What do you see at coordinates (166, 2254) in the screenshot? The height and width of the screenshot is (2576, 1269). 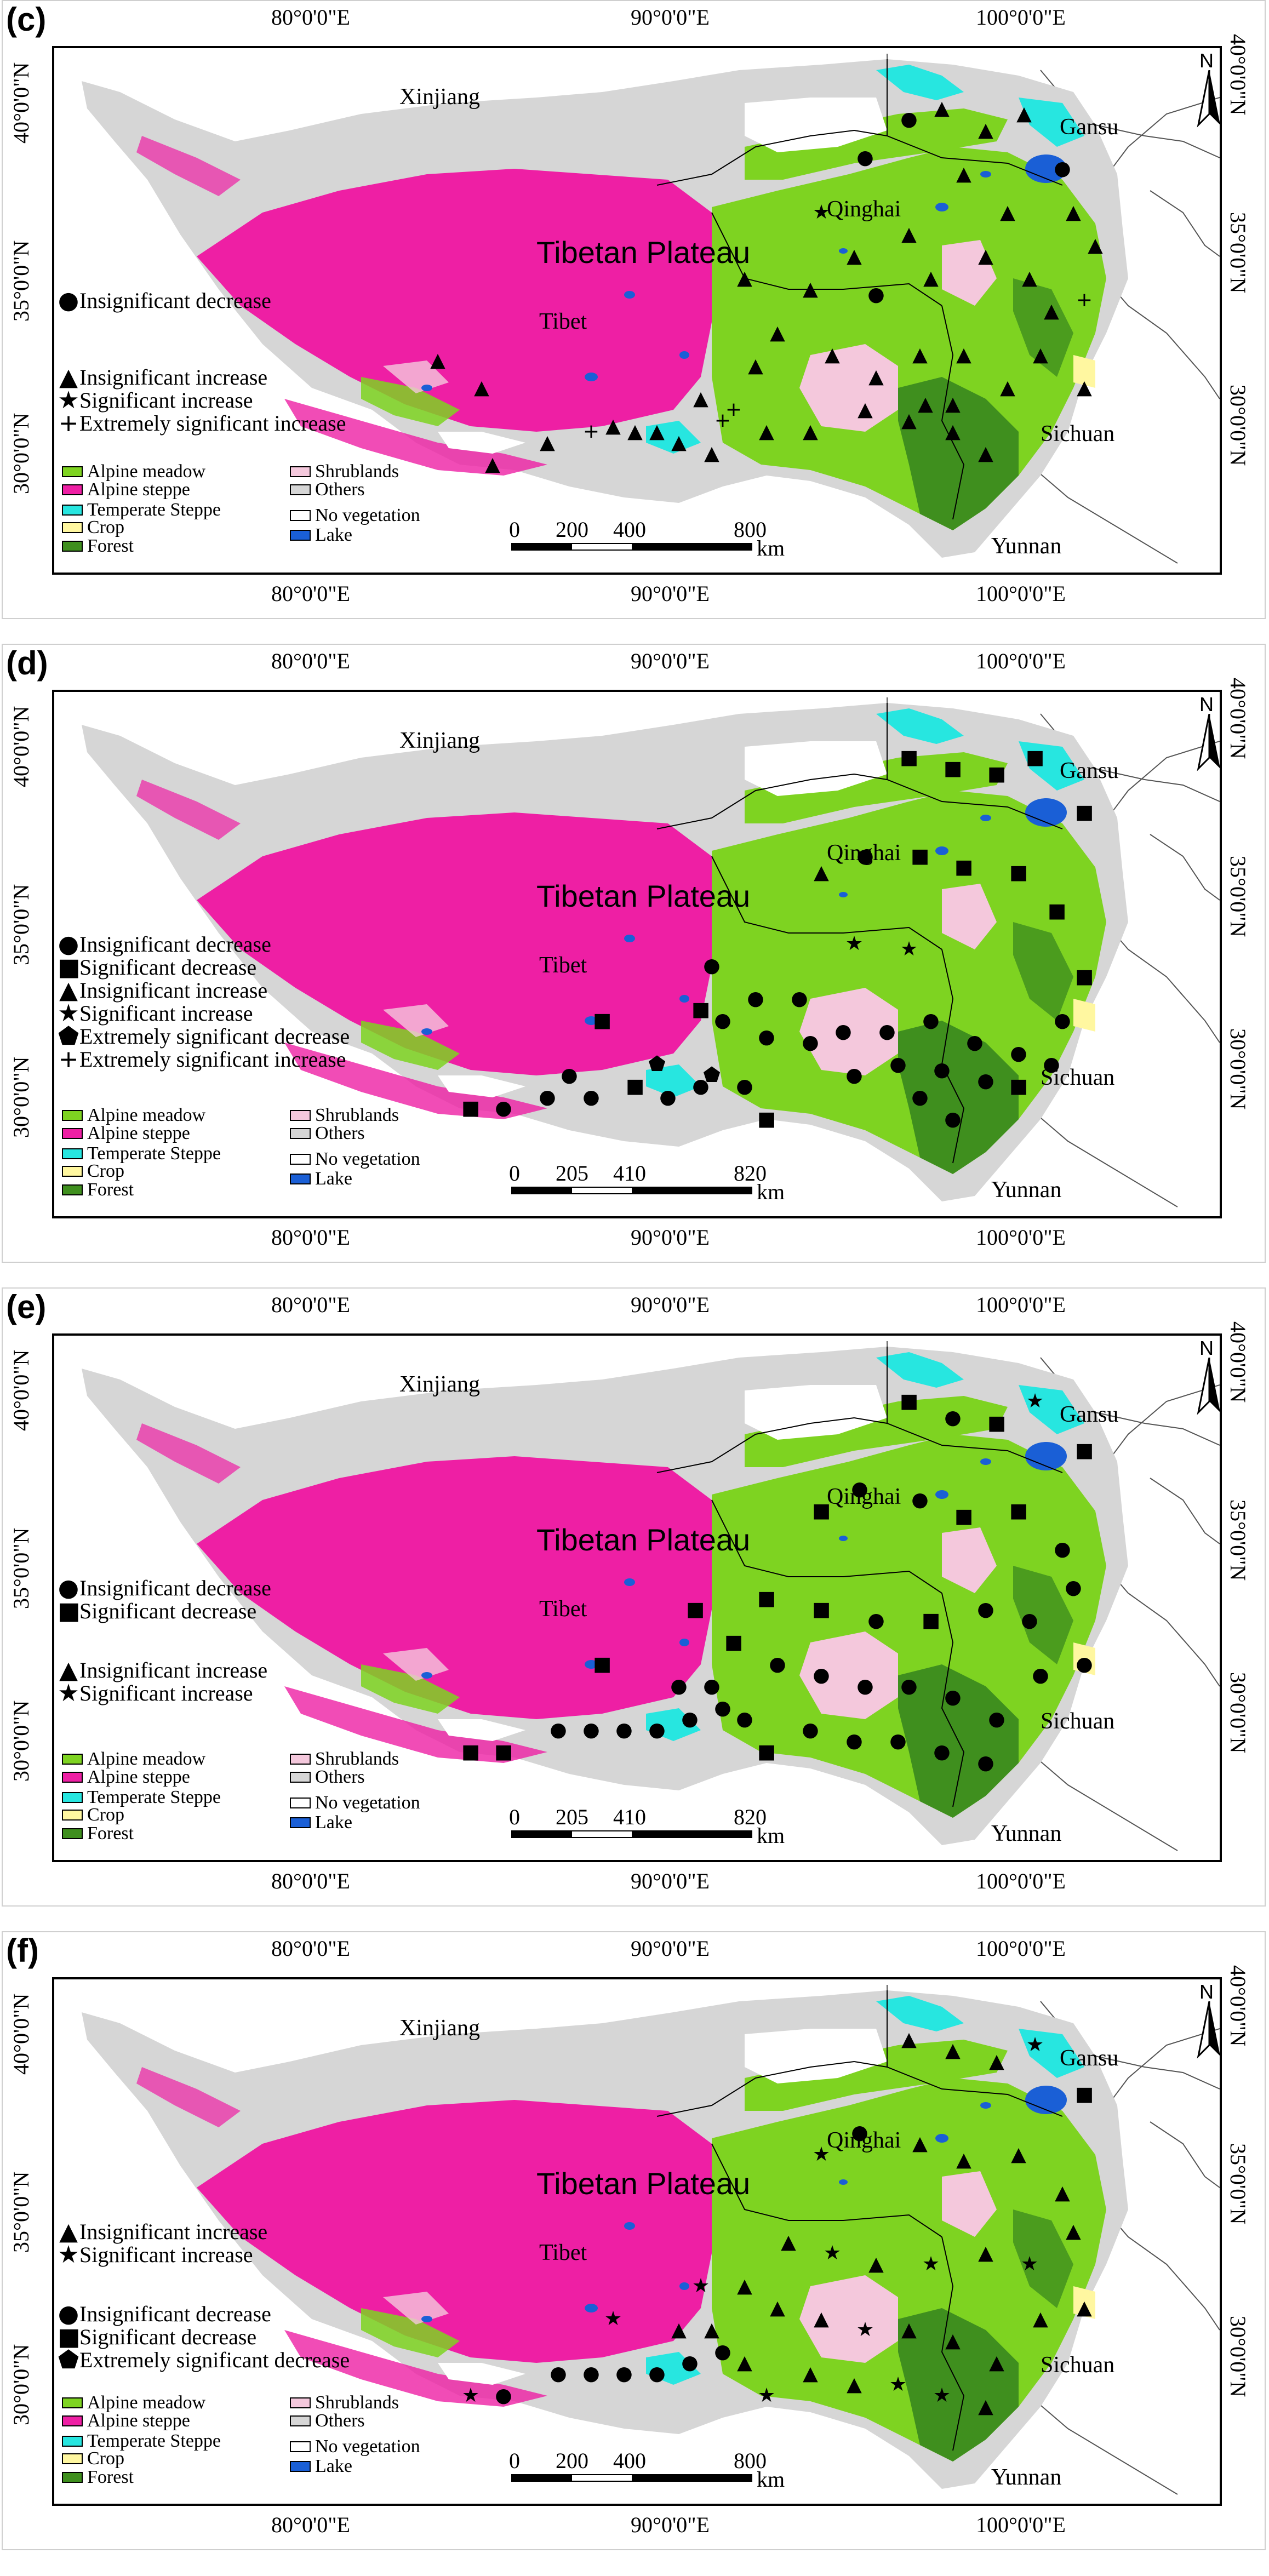 I see `trend-legend-label: Significant increase` at bounding box center [166, 2254].